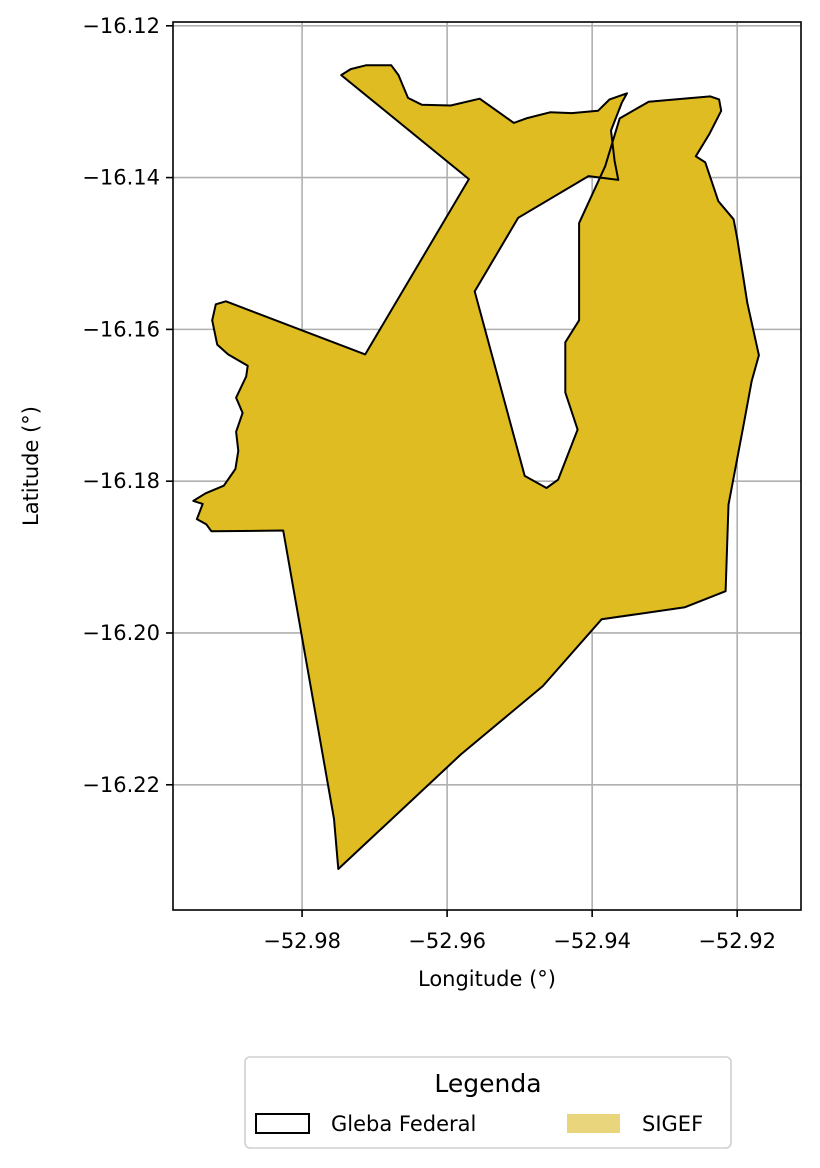 This screenshot has width=820, height=1168. Describe the element at coordinates (127, 405) in the screenshot. I see `y-axis-ticks: −16.12 −16.14 −16.16 −16.18 −16.20 −16.22` at that location.